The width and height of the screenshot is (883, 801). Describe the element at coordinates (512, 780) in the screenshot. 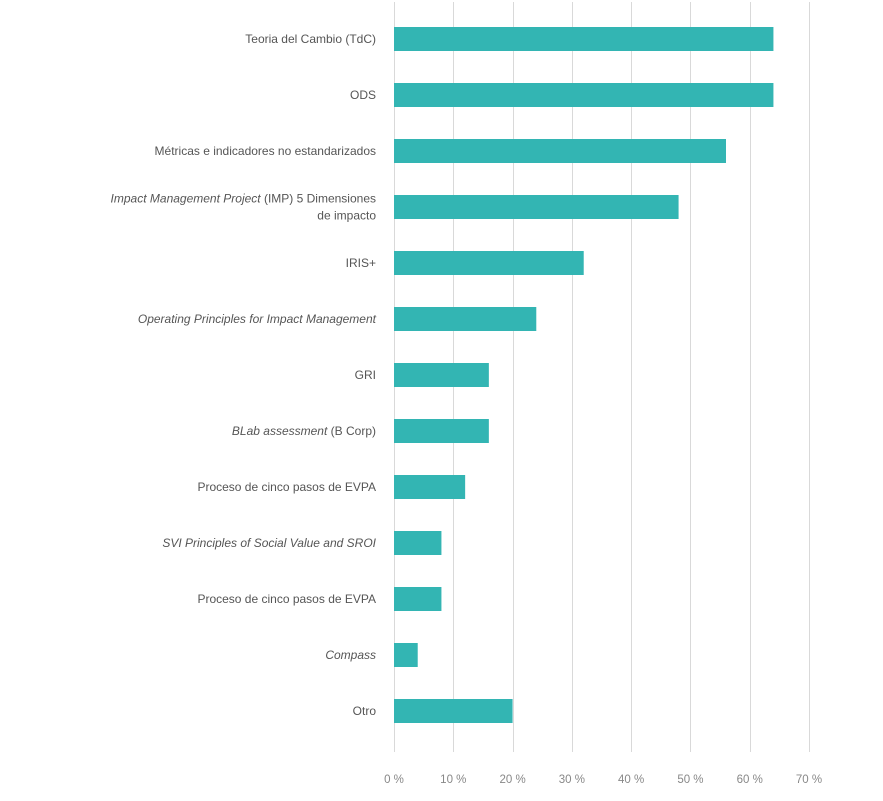

I see `x-tick-label: 20 %` at that location.